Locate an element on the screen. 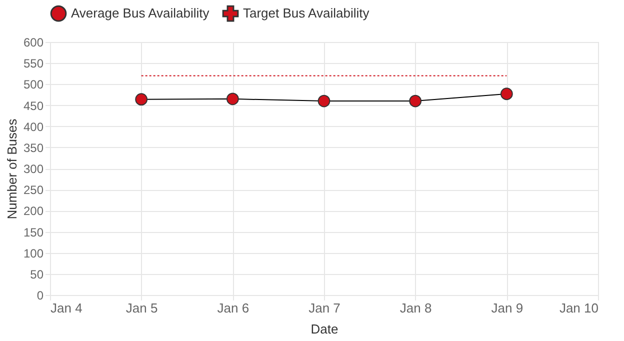  x-tick-label: Jan 10 is located at coordinates (578, 308).